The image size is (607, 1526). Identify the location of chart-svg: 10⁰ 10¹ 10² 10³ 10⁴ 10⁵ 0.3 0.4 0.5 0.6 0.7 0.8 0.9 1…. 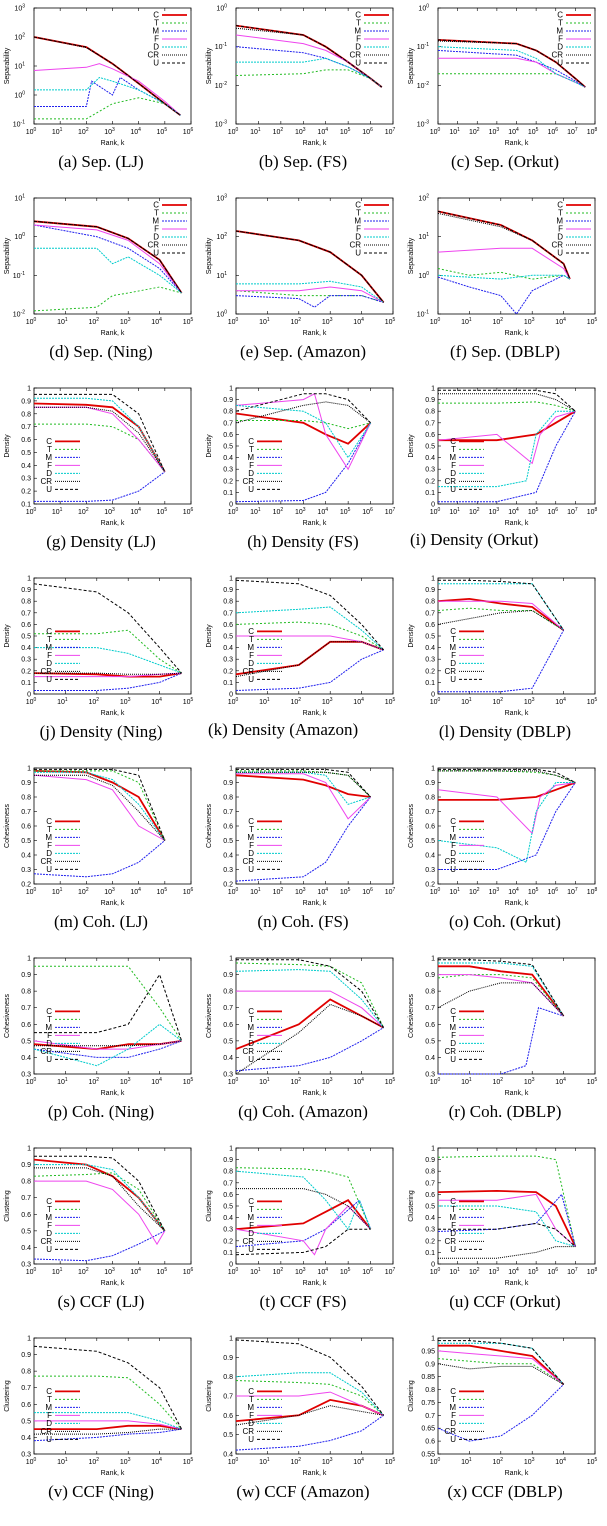
(99, 1027).